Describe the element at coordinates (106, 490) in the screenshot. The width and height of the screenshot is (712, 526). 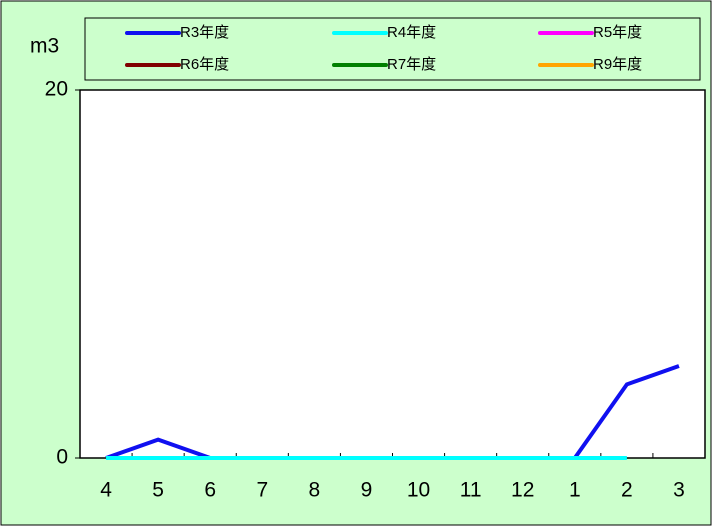
I see `x-tick-label: 4` at that location.